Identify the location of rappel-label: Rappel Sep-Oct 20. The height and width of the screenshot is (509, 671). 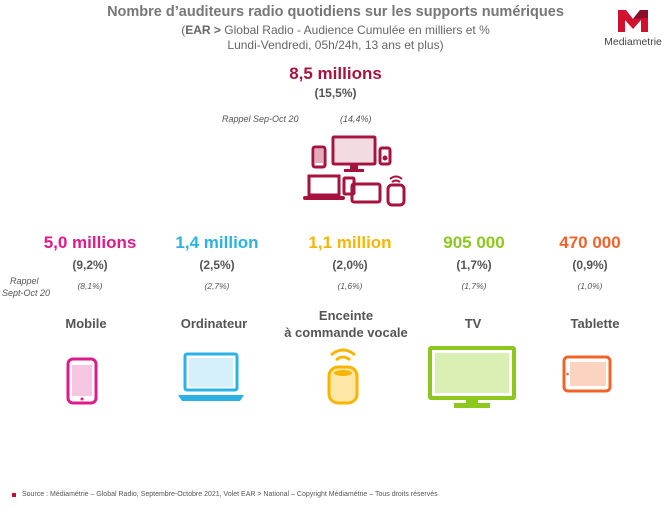
(260, 119).